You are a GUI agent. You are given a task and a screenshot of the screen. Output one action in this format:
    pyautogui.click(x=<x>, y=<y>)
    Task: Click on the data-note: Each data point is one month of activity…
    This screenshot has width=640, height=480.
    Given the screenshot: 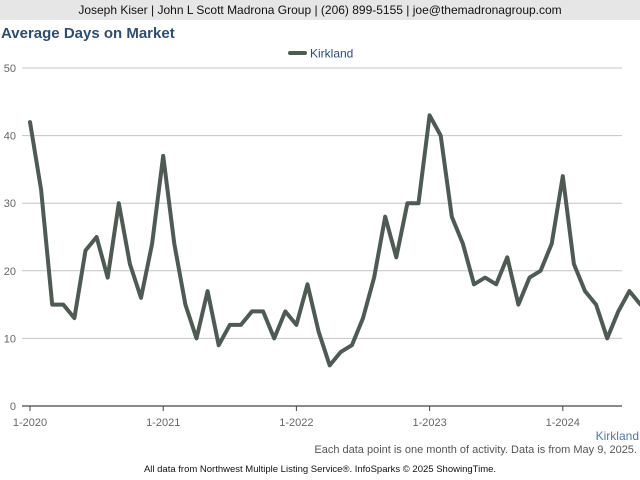 What is the action you would take?
    pyautogui.click(x=475, y=450)
    